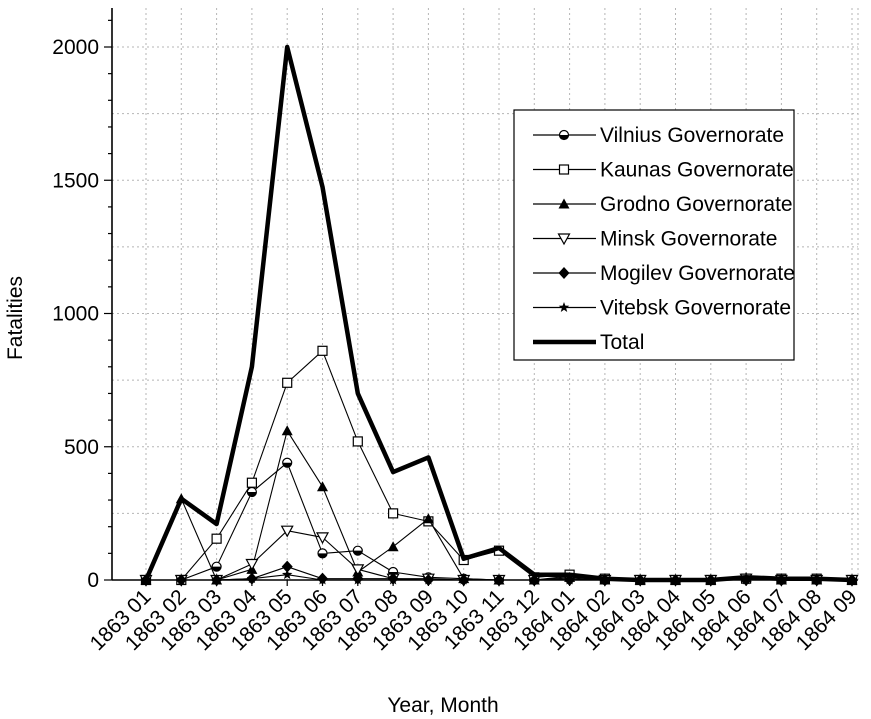 Image resolution: width=871 pixels, height=719 pixels. Describe the element at coordinates (75, 180) in the screenshot. I see `y-tick-label: 1500` at that location.